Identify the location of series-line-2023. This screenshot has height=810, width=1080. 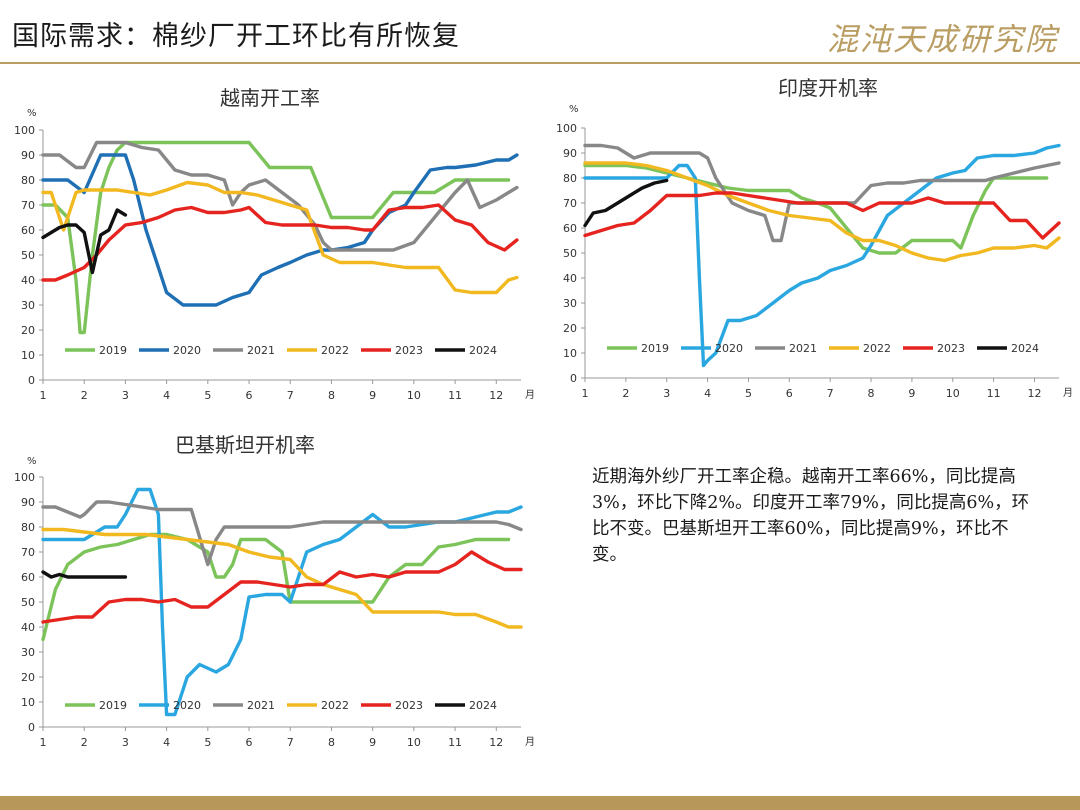
(822, 215).